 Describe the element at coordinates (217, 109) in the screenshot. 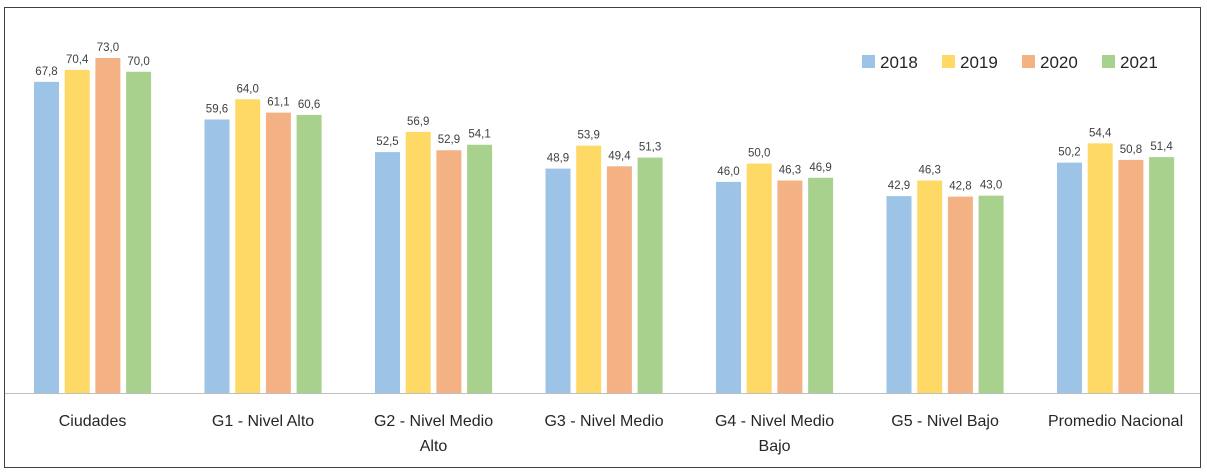

I see `data-label-2018-1: 59,6` at that location.